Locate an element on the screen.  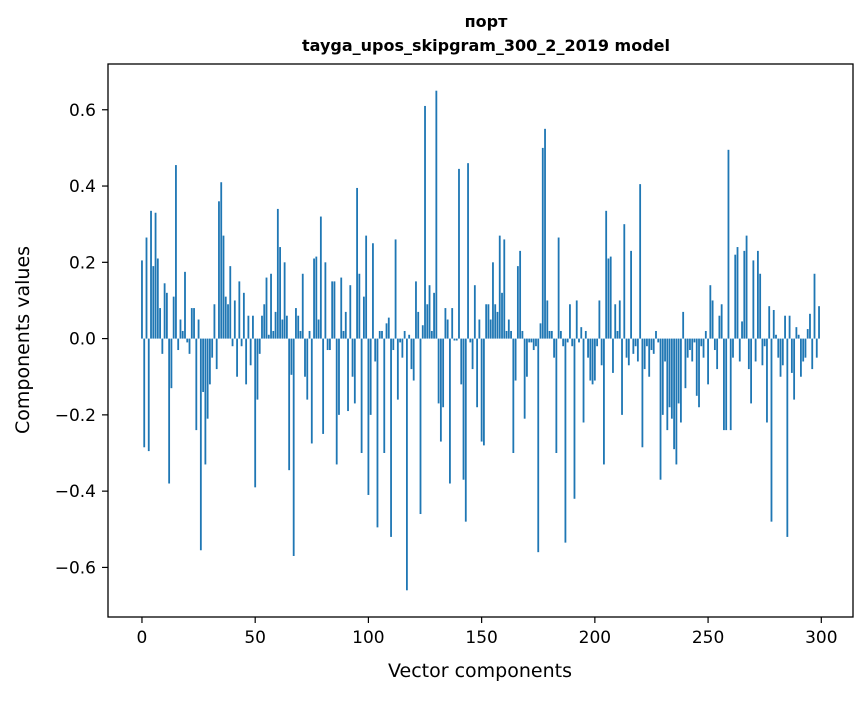
x-tick-label: 50 is located at coordinates (255, 638).